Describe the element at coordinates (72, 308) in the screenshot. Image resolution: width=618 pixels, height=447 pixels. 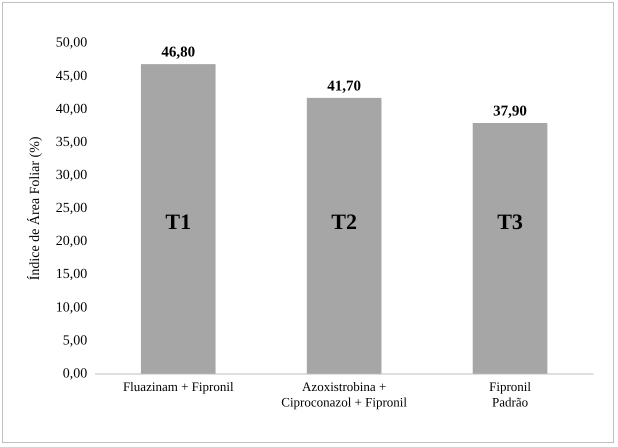
I see `y-tick-label: 10,00` at that location.